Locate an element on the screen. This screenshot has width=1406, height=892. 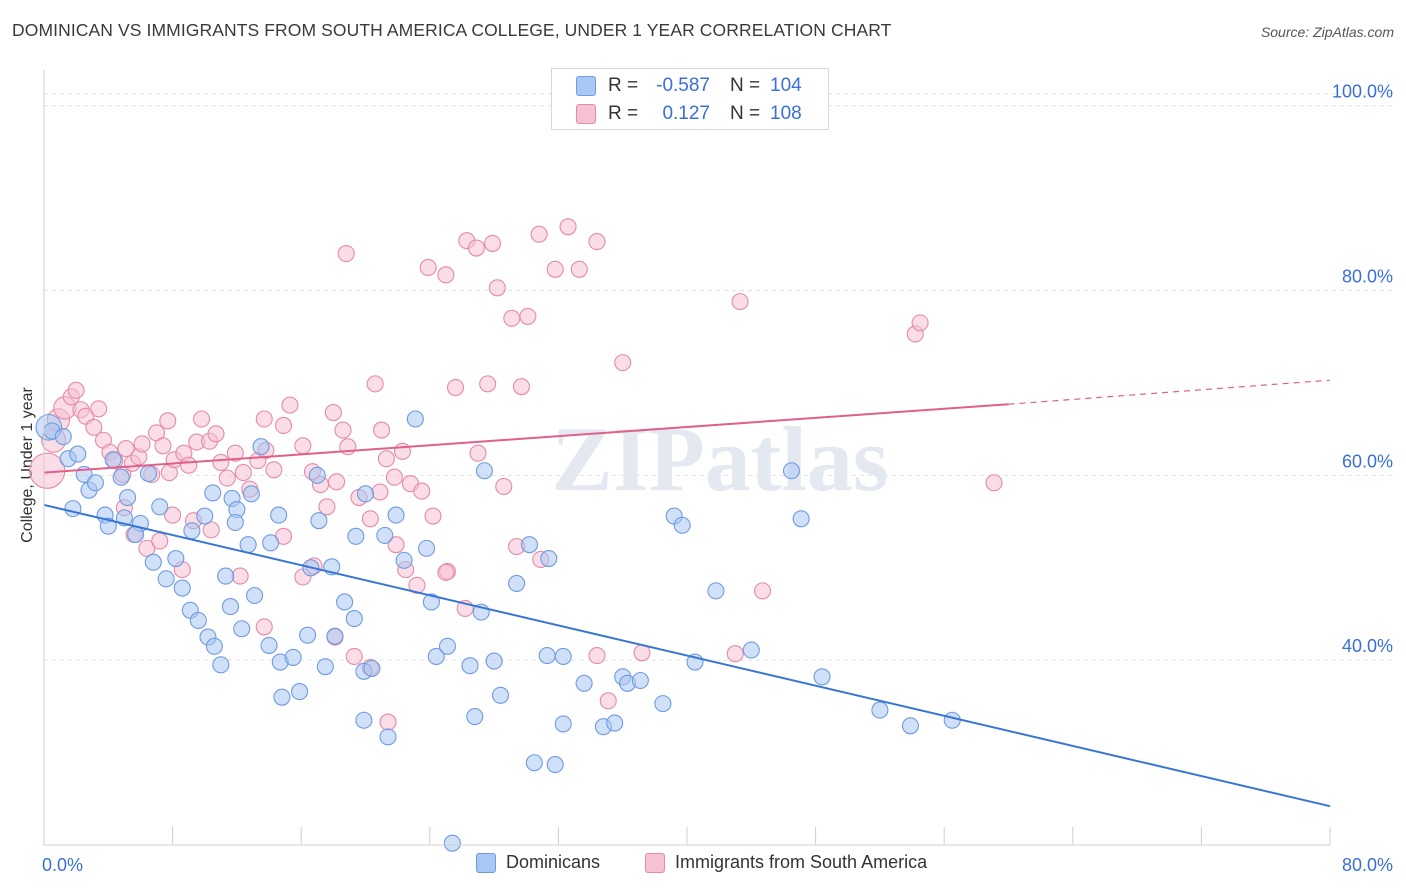
legend-item-immigrants: Immigrants from South America is located at coordinates (786, 862).